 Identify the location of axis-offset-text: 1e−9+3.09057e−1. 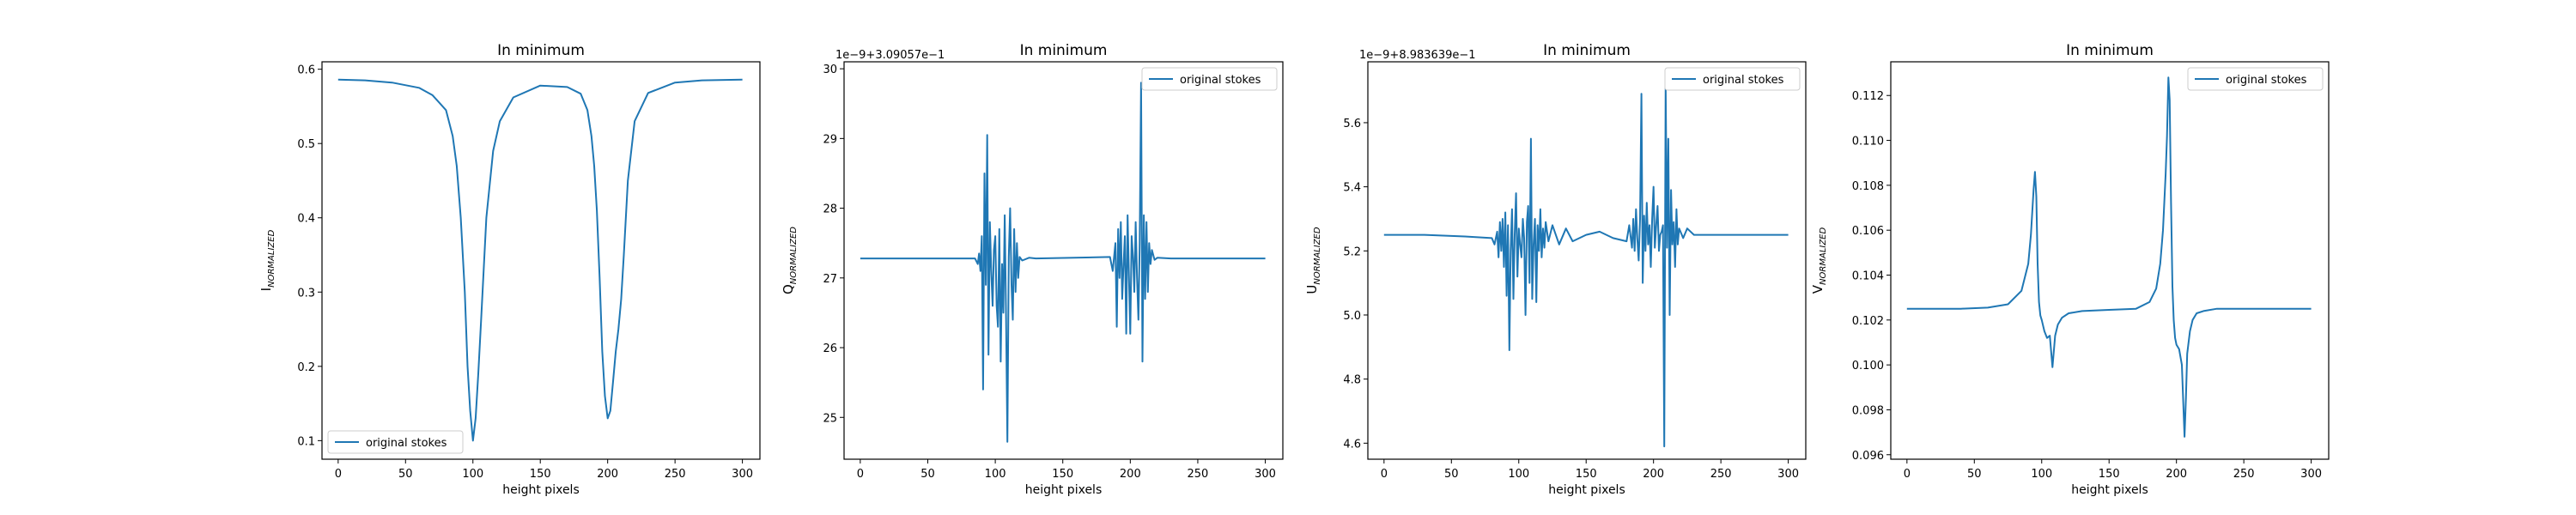
(890, 55).